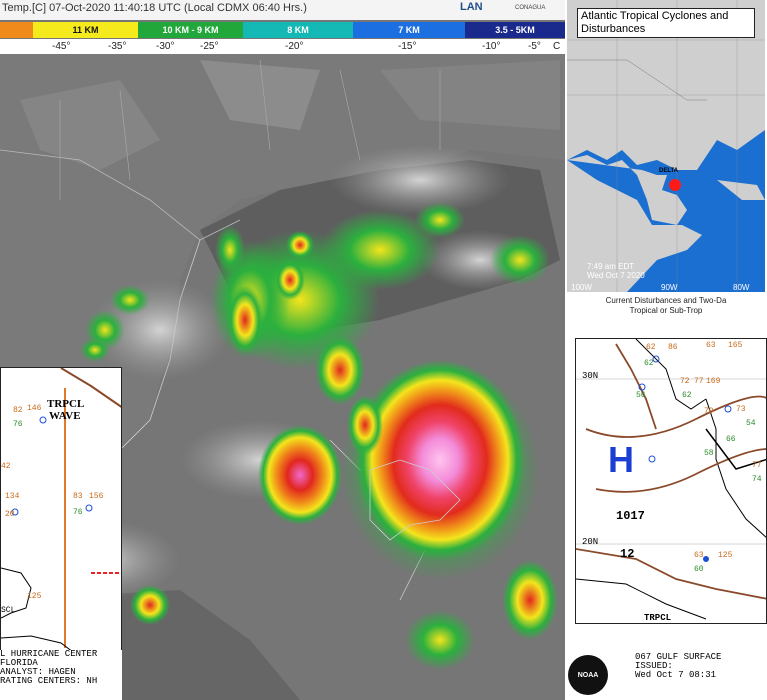 The width and height of the screenshot is (767, 700). What do you see at coordinates (621, 459) in the screenshot?
I see `high-pressure-label: H` at bounding box center [621, 459].